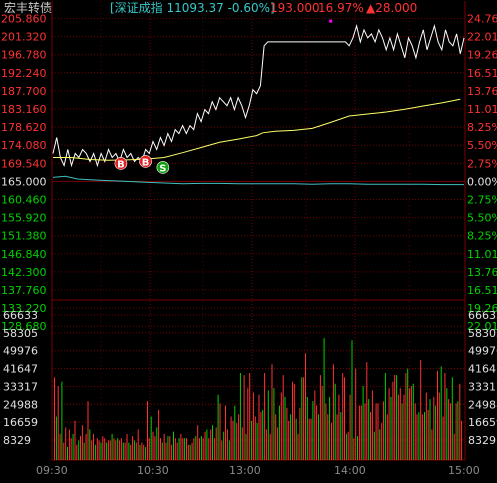 Image resolution: width=497 pixels, height=483 pixels. Describe the element at coordinates (24, 290) in the screenshot. I see `y-label-left: 137.760` at that location.